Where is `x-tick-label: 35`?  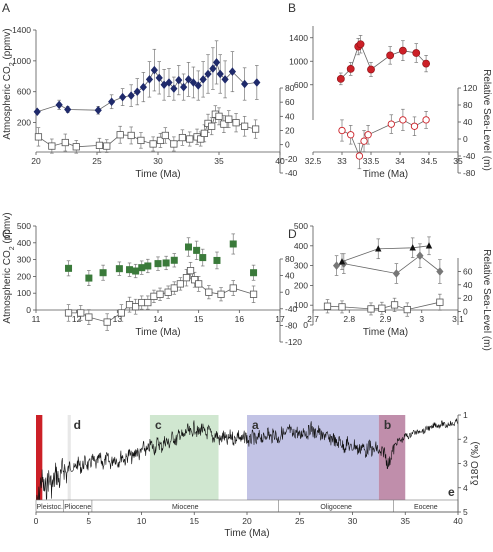 x-tick-label: 35 is located at coordinates (406, 521).